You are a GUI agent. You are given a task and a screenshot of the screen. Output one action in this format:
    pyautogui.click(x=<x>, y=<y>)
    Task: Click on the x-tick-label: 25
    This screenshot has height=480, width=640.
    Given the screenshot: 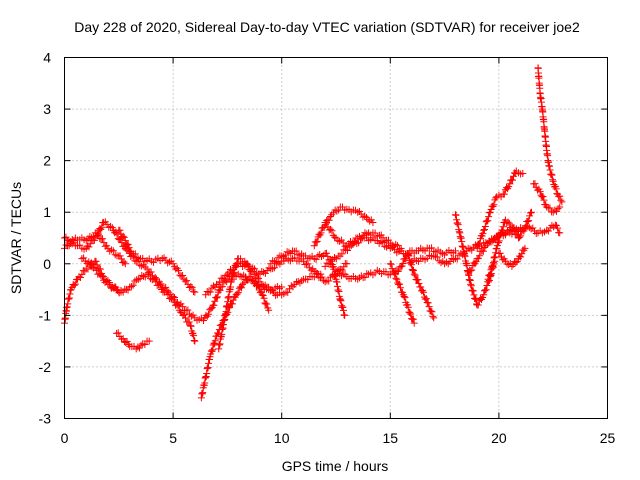 What is the action you would take?
    pyautogui.click(x=608, y=438)
    